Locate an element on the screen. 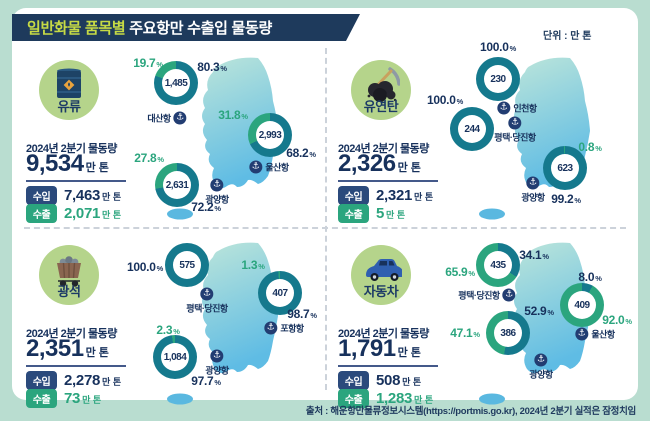 The image size is (650, 421). page-title: 주요항만 수출입 물동량 is located at coordinates (198, 28).